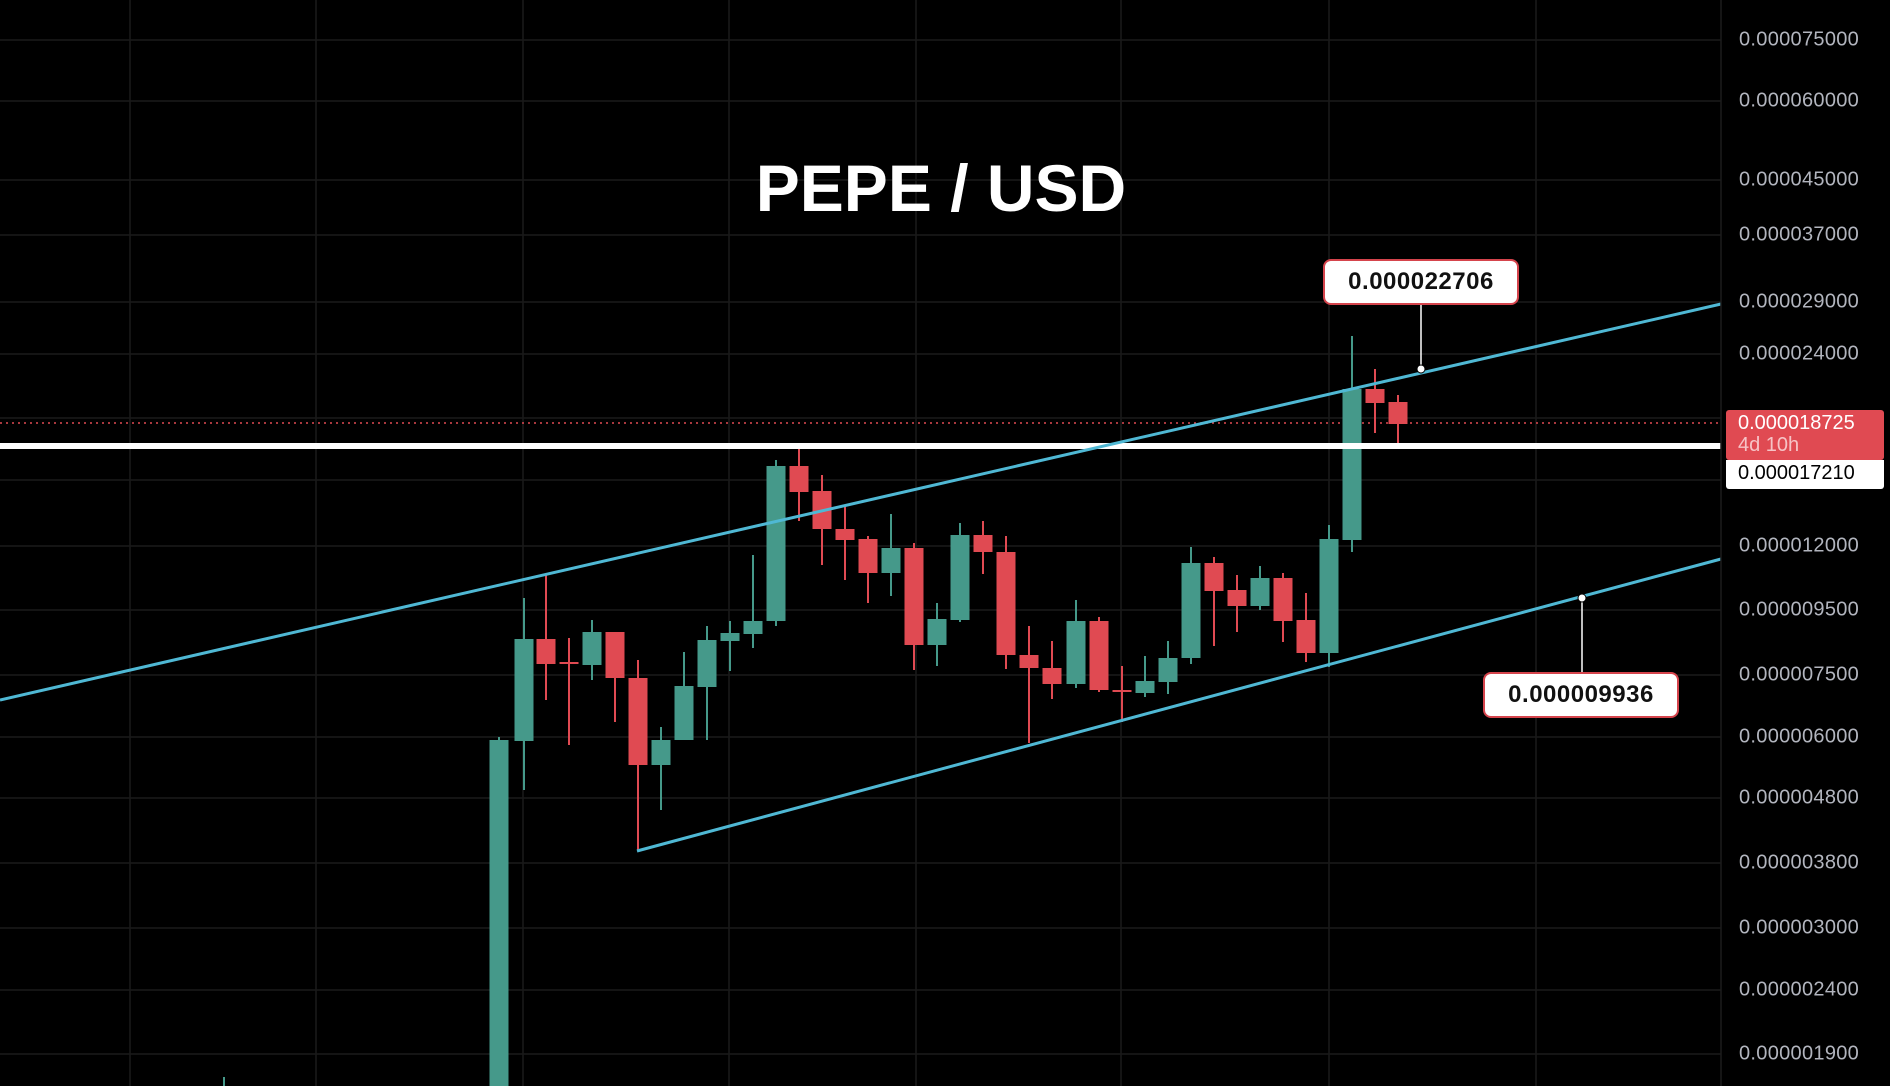  What do you see at coordinates (1582, 598) in the screenshot?
I see `lower-annotation-anchor` at bounding box center [1582, 598].